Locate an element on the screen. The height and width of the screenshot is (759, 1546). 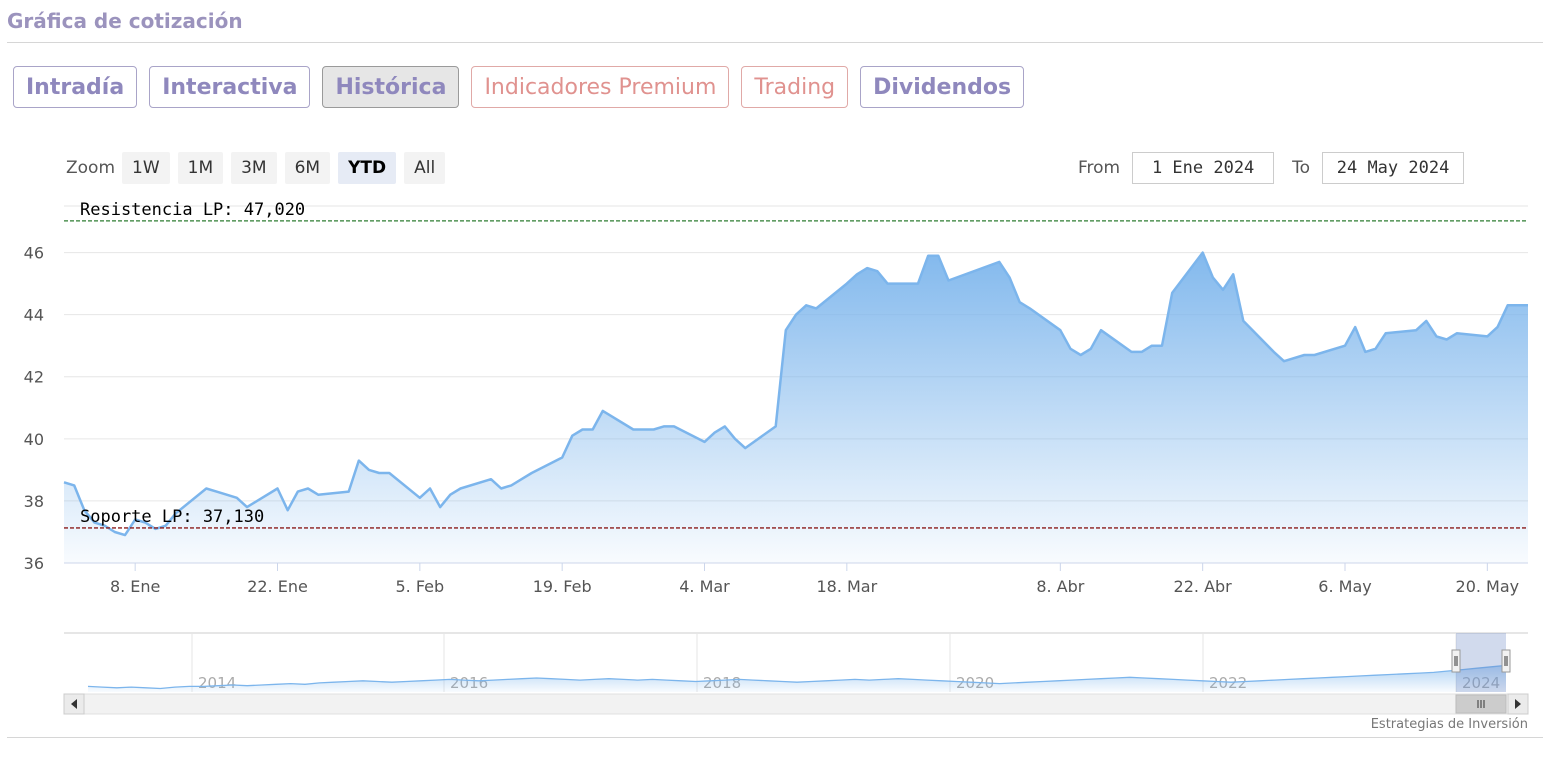
x-tick-label: 8. Abr is located at coordinates (1060, 586).